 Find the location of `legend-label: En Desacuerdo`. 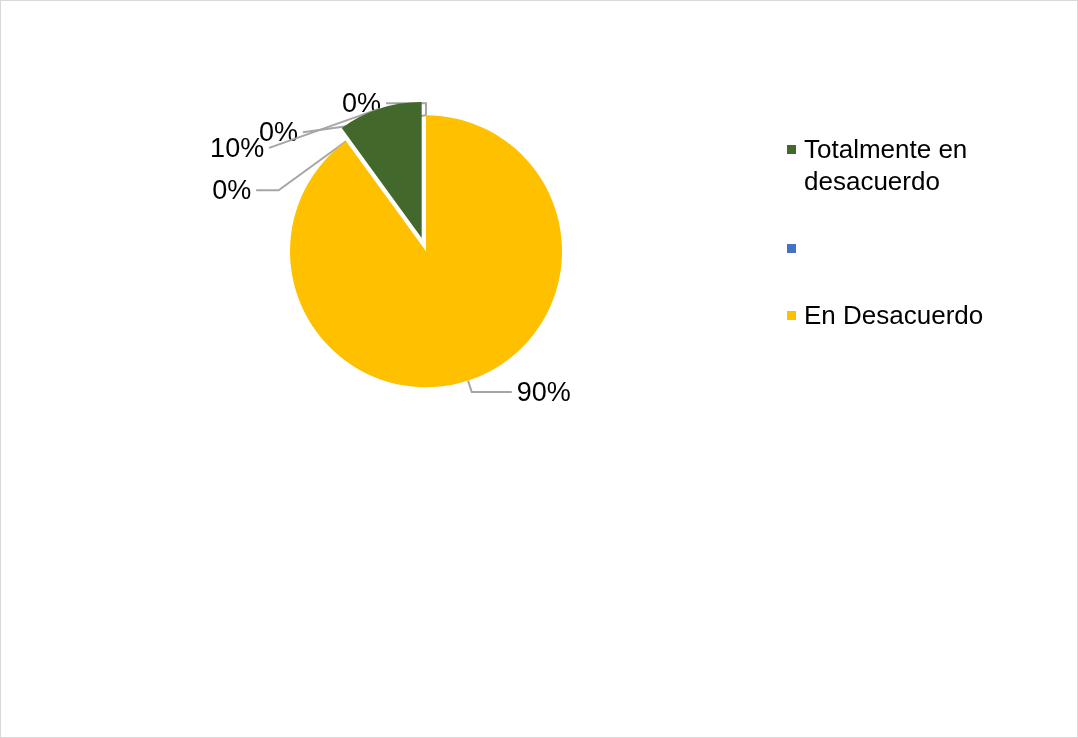

legend-label: En Desacuerdo is located at coordinates (894, 315).